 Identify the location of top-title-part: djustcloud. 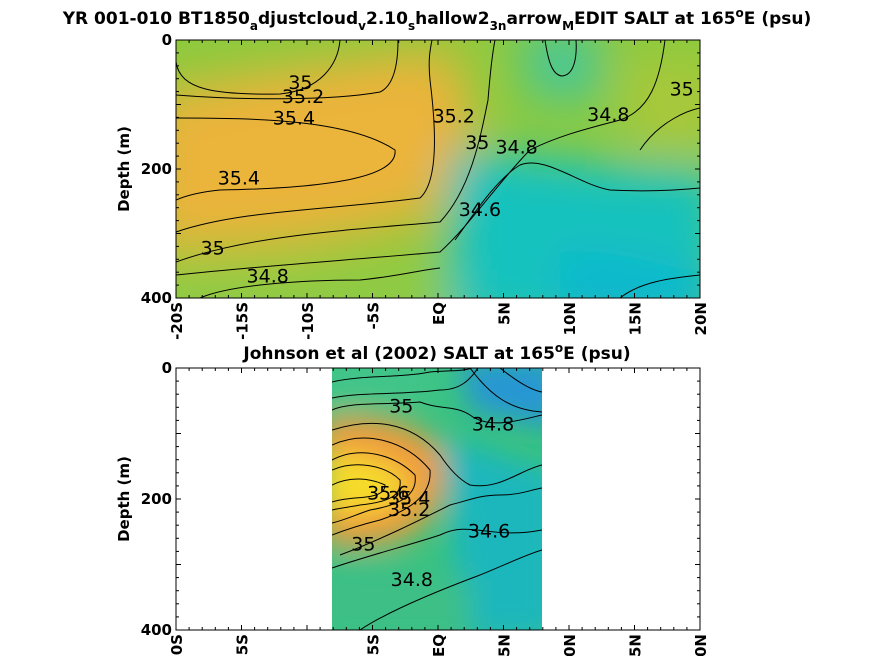
(308, 19).